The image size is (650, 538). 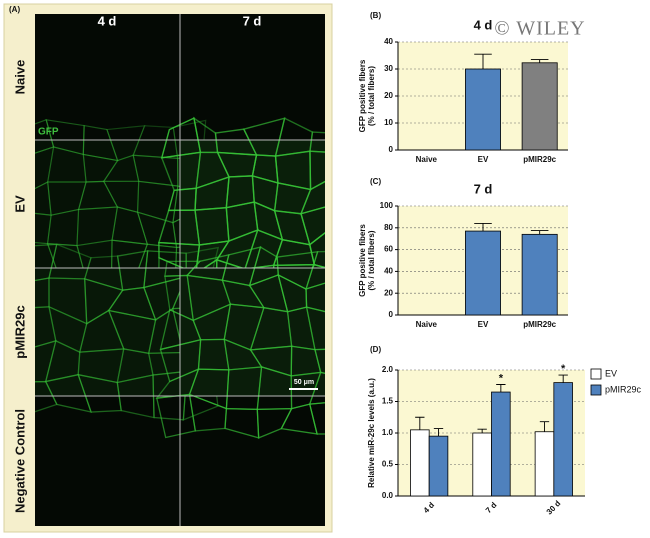 I want to click on y-tick-label: 10, so click(x=388, y=122).